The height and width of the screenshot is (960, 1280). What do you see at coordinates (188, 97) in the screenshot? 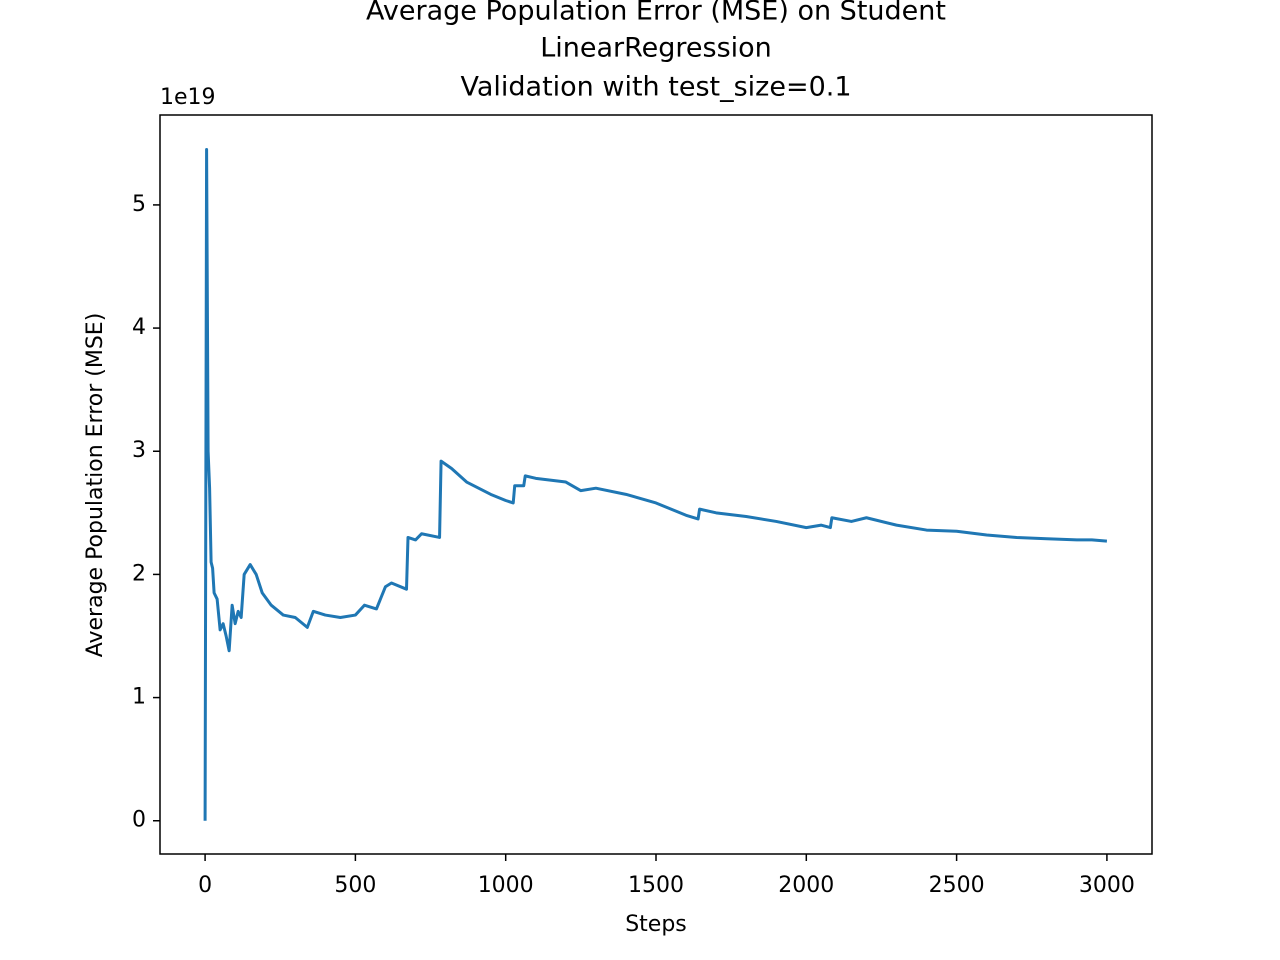
I see `y-offset-label: 1e19` at bounding box center [188, 97].